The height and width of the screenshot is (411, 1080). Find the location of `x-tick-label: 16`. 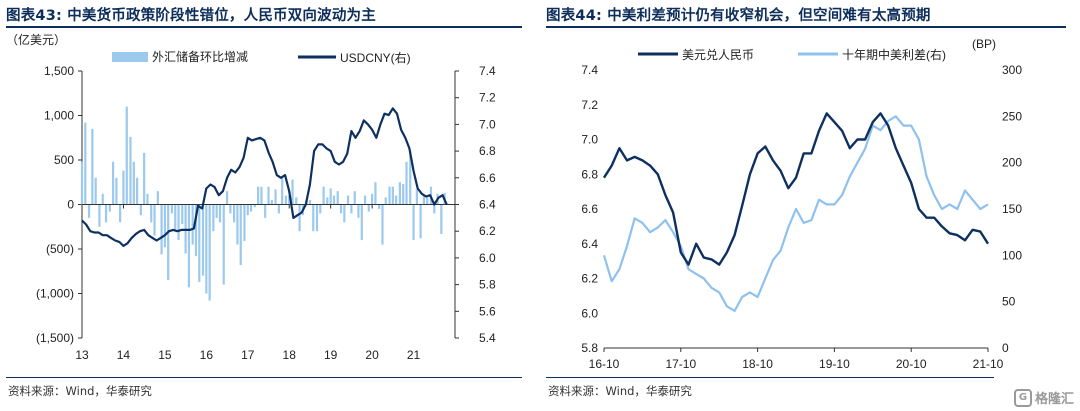

x-tick-label: 16 is located at coordinates (207, 355).